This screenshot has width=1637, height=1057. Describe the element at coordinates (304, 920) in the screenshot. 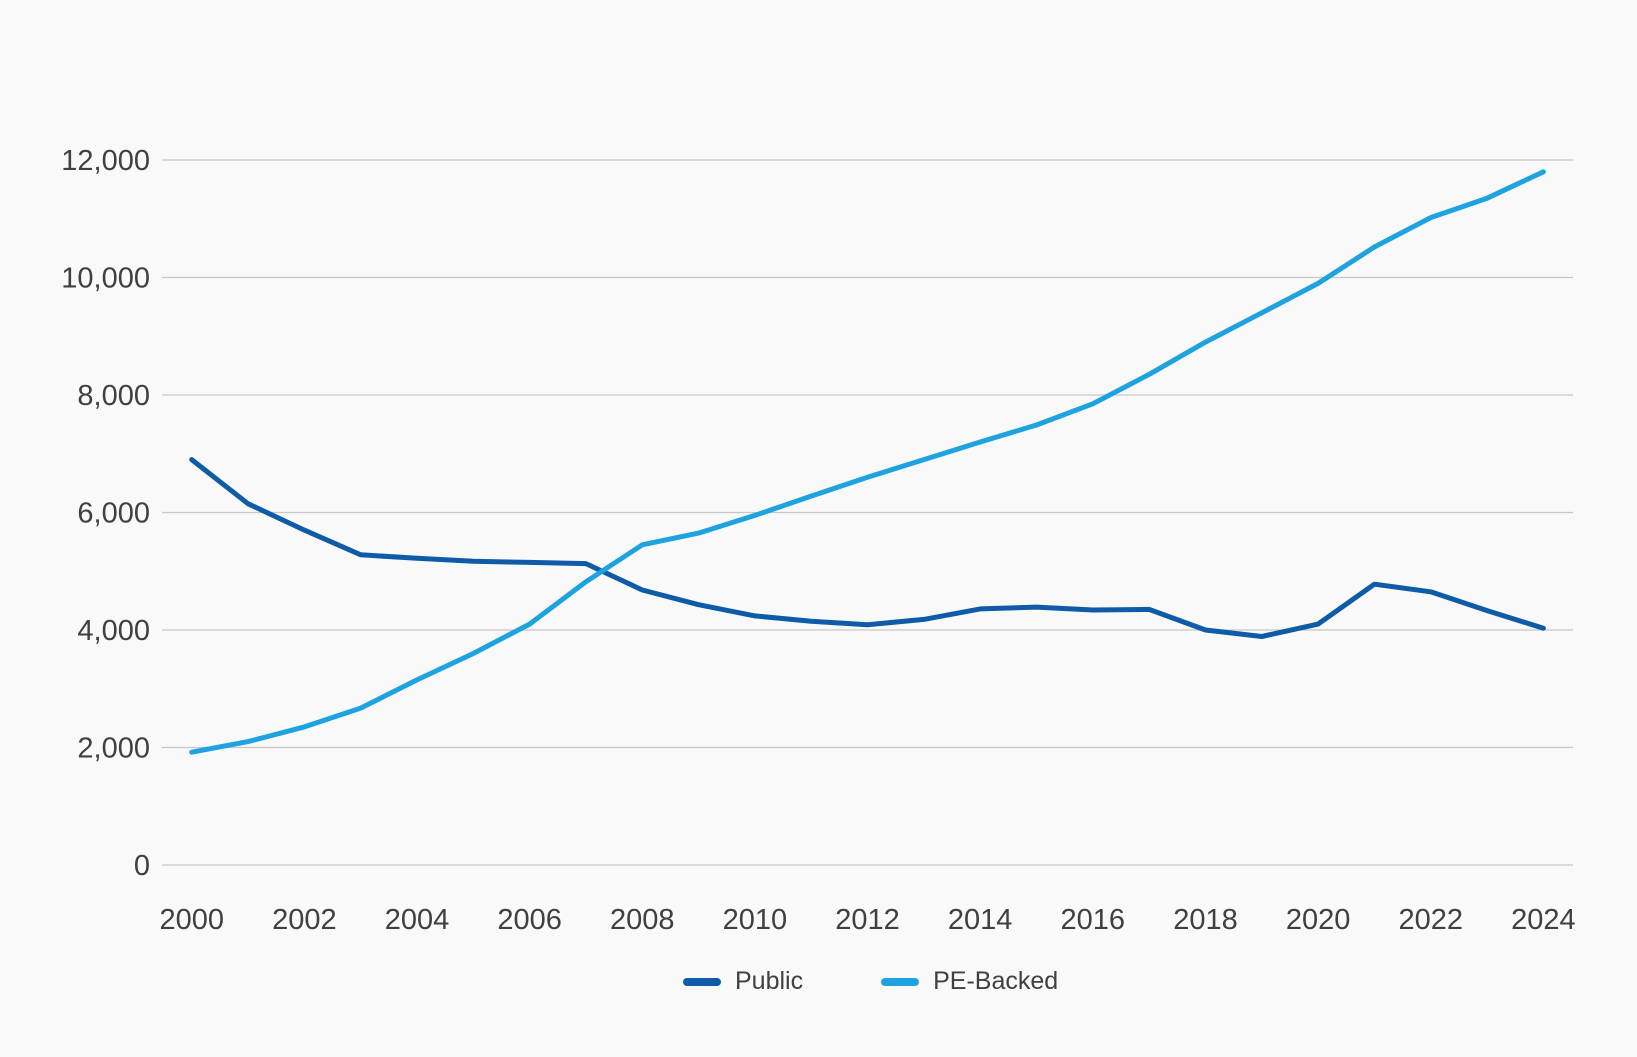

I see `x-axis-tick-label: 2002` at that location.